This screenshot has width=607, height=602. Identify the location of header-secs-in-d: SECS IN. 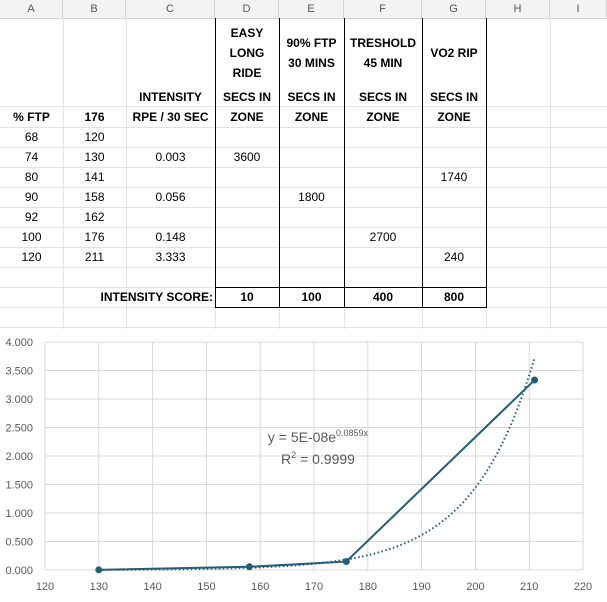
(246, 97).